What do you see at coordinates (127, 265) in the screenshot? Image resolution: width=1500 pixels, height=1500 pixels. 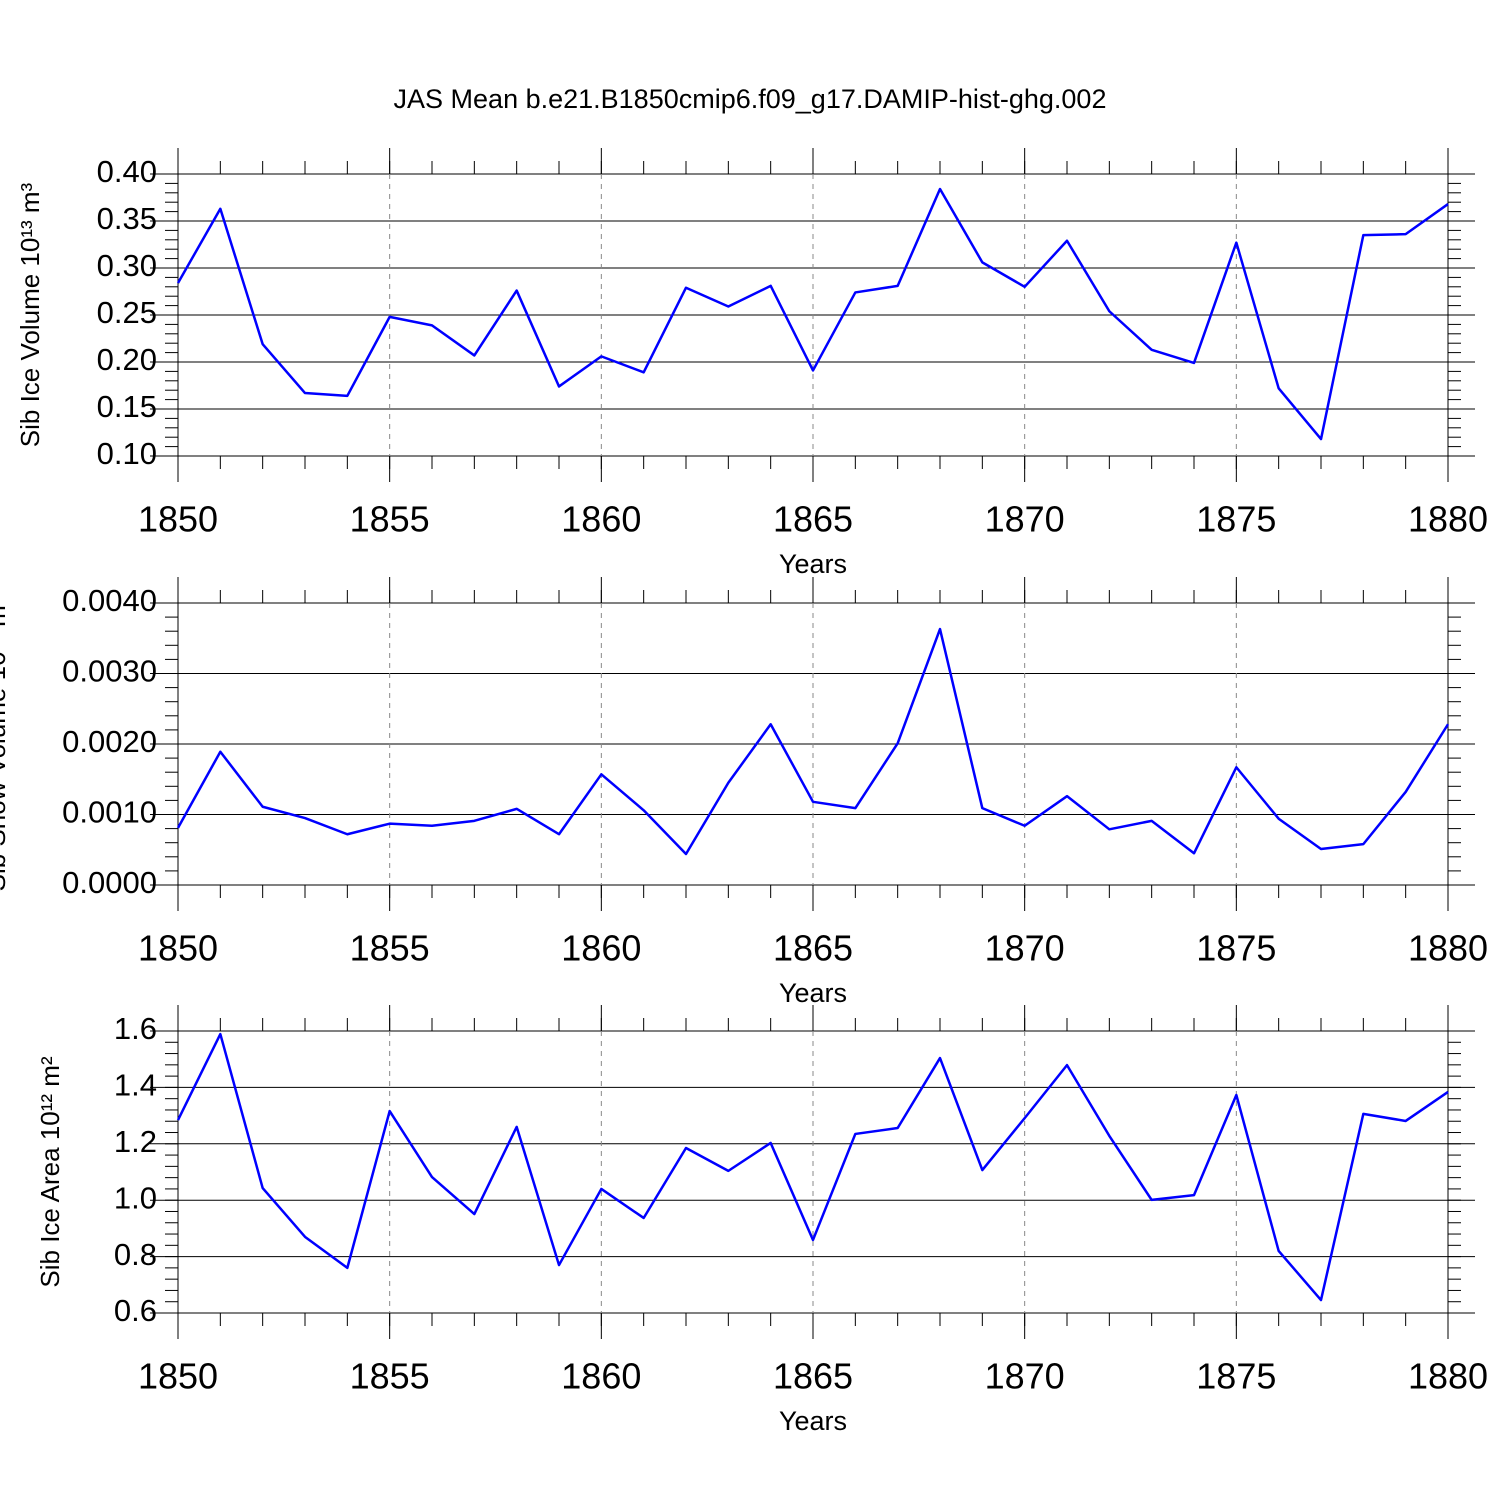 I see `y-tick-label: 0.30` at bounding box center [127, 265].